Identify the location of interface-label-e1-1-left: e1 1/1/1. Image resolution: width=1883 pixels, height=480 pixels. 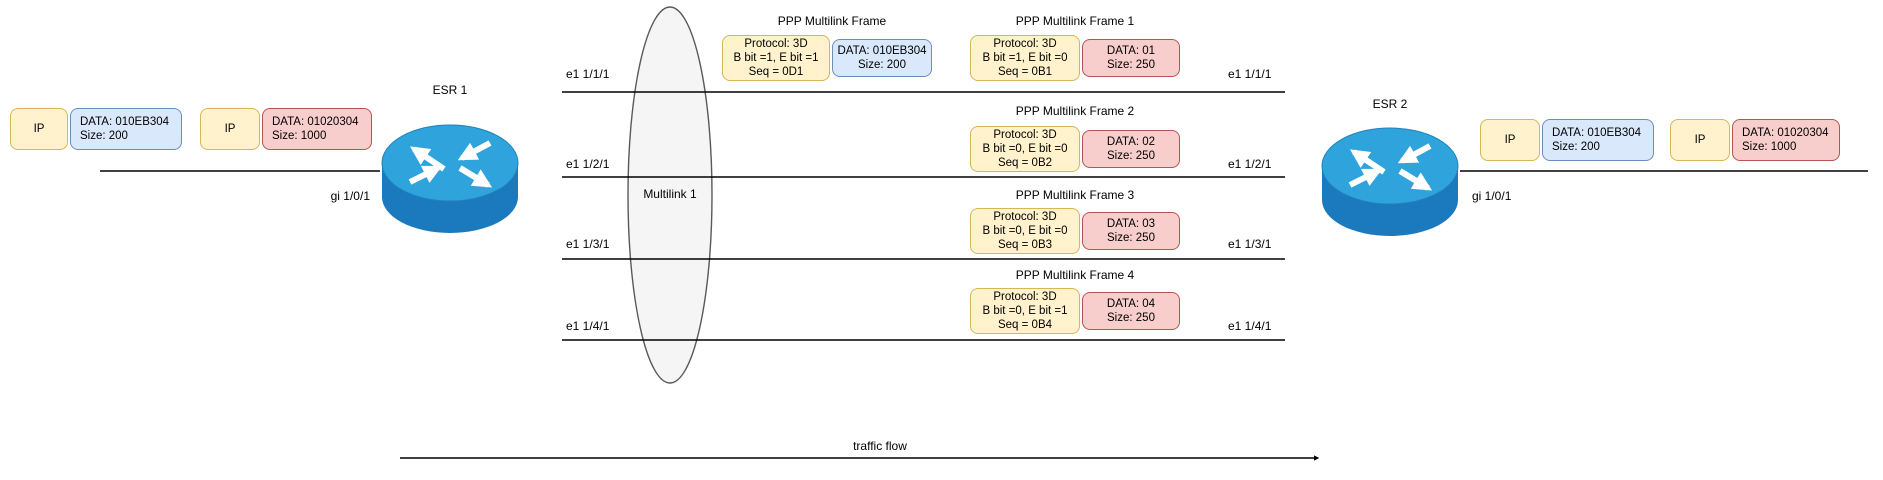
(588, 74).